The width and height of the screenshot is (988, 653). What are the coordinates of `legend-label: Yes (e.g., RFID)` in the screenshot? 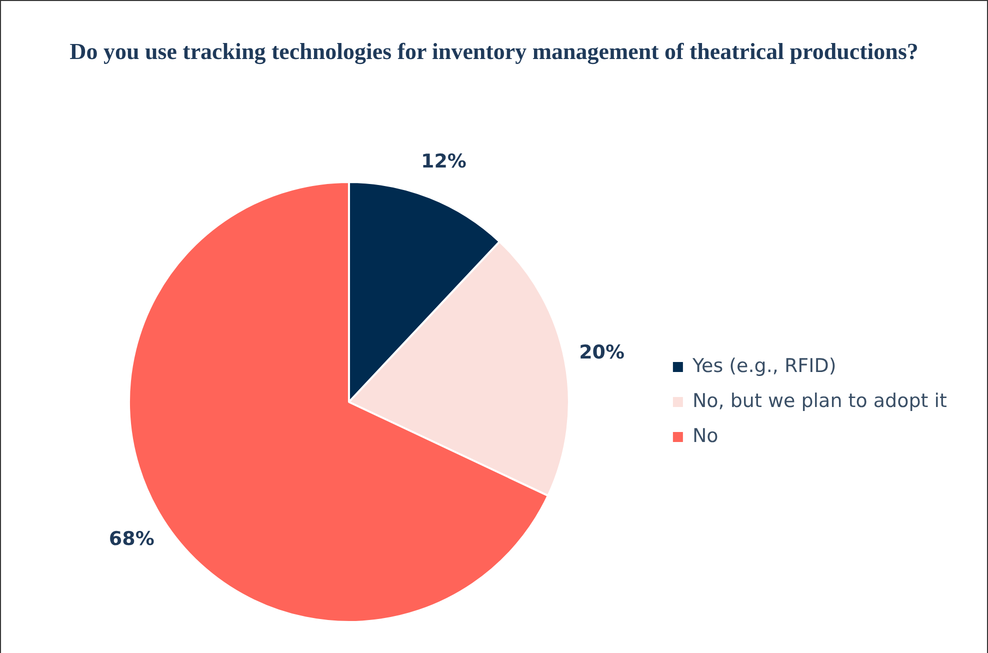 It's located at (763, 365).